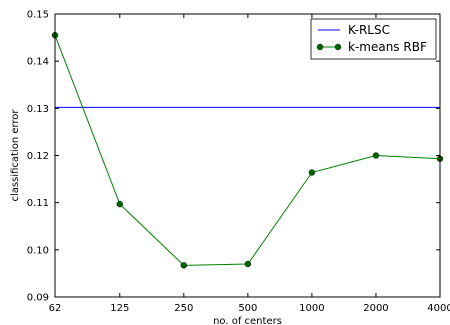 The image size is (450, 325). I want to click on x-tick-label: 125, so click(119, 308).